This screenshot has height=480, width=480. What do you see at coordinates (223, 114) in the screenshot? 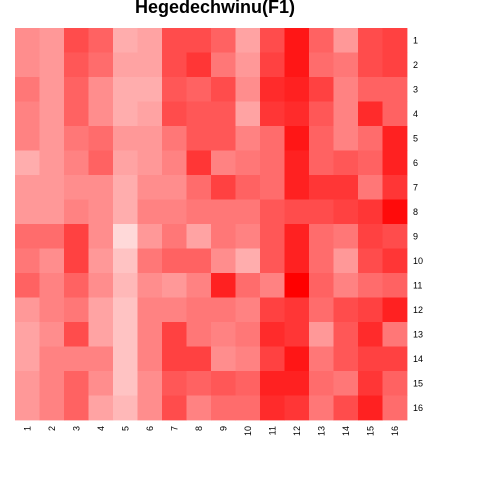
I see `heatmap-cell-r4-c9` at bounding box center [223, 114].